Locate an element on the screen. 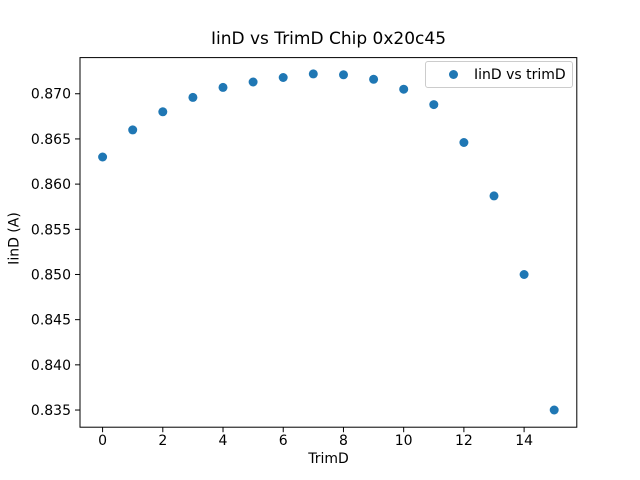 This screenshot has height=480, width=640. x-tick-label: 4 is located at coordinates (223, 441).